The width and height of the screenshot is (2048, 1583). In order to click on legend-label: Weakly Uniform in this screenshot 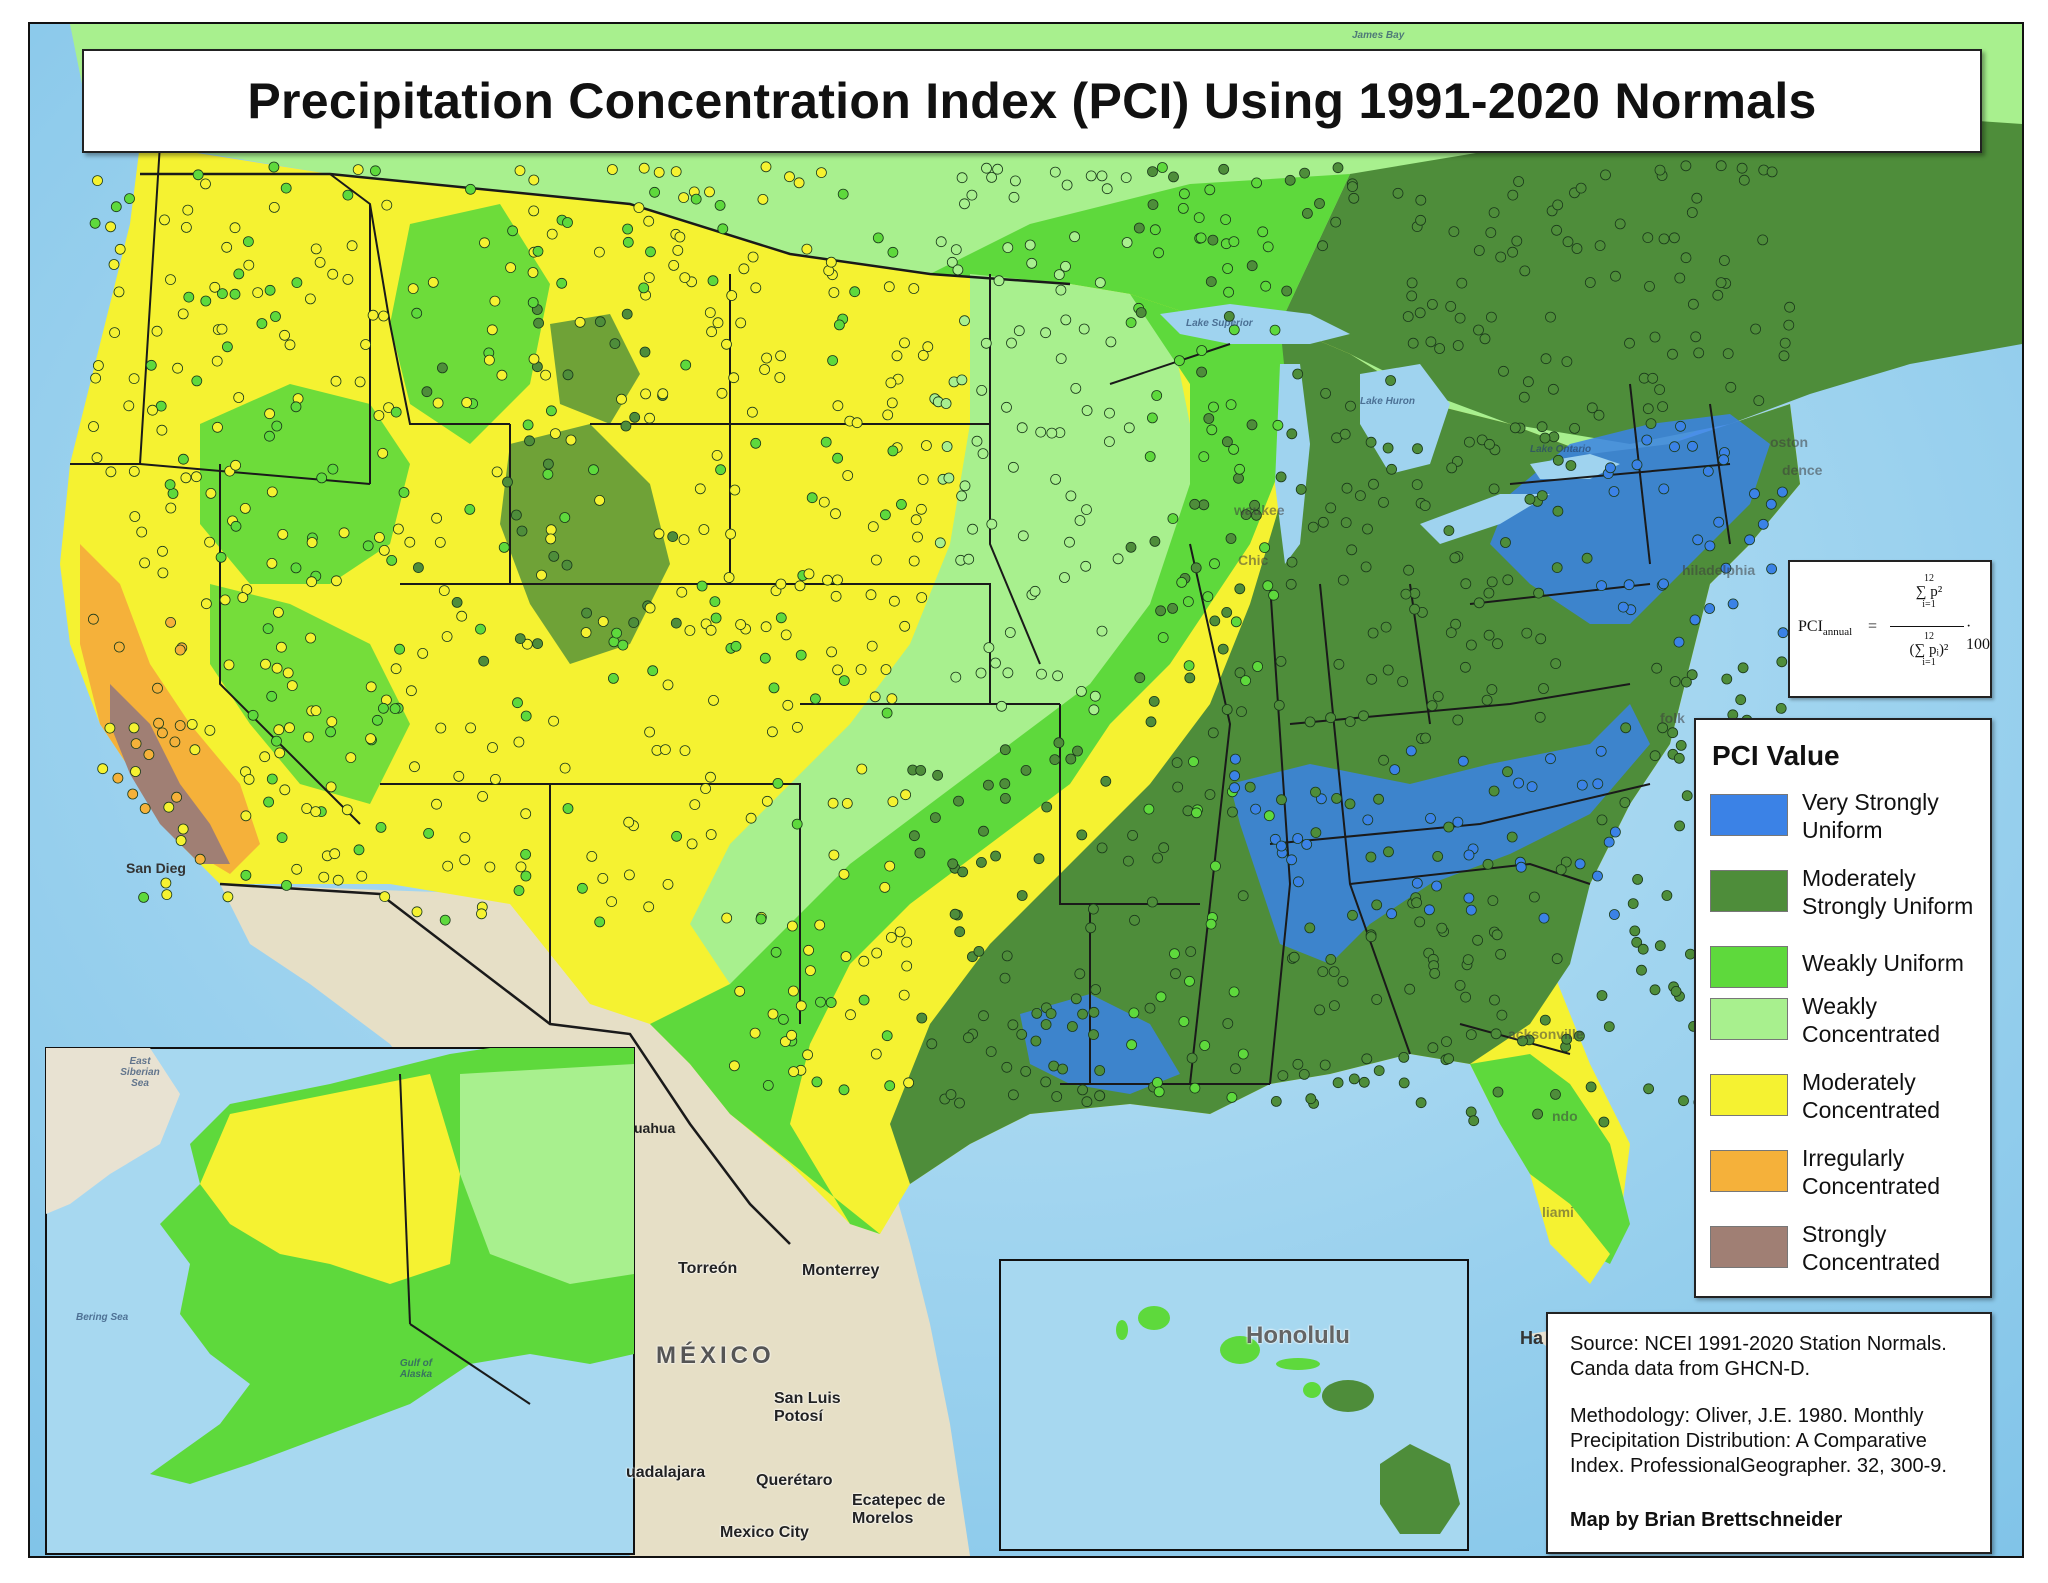, I will do `click(1883, 963)`.